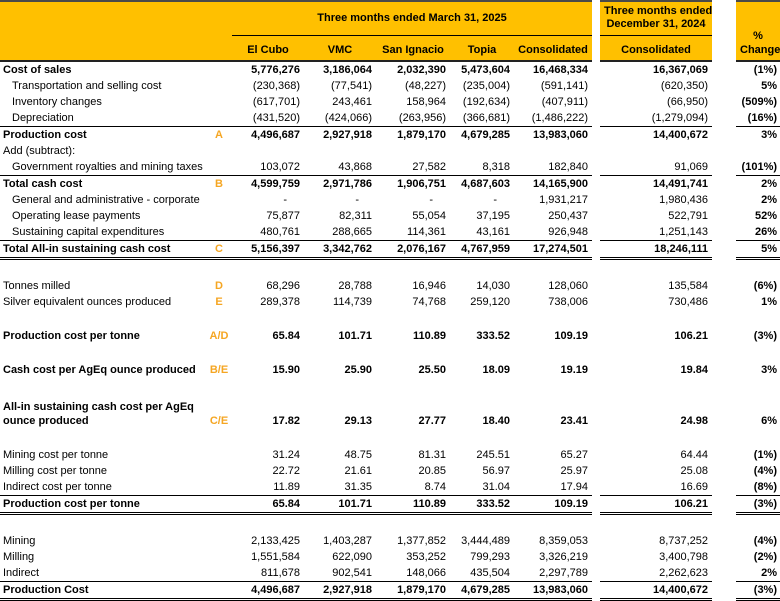 The image size is (780, 601). Describe the element at coordinates (435, 486) in the screenshot. I see `cell-san-ignacio: 8.74` at that location.